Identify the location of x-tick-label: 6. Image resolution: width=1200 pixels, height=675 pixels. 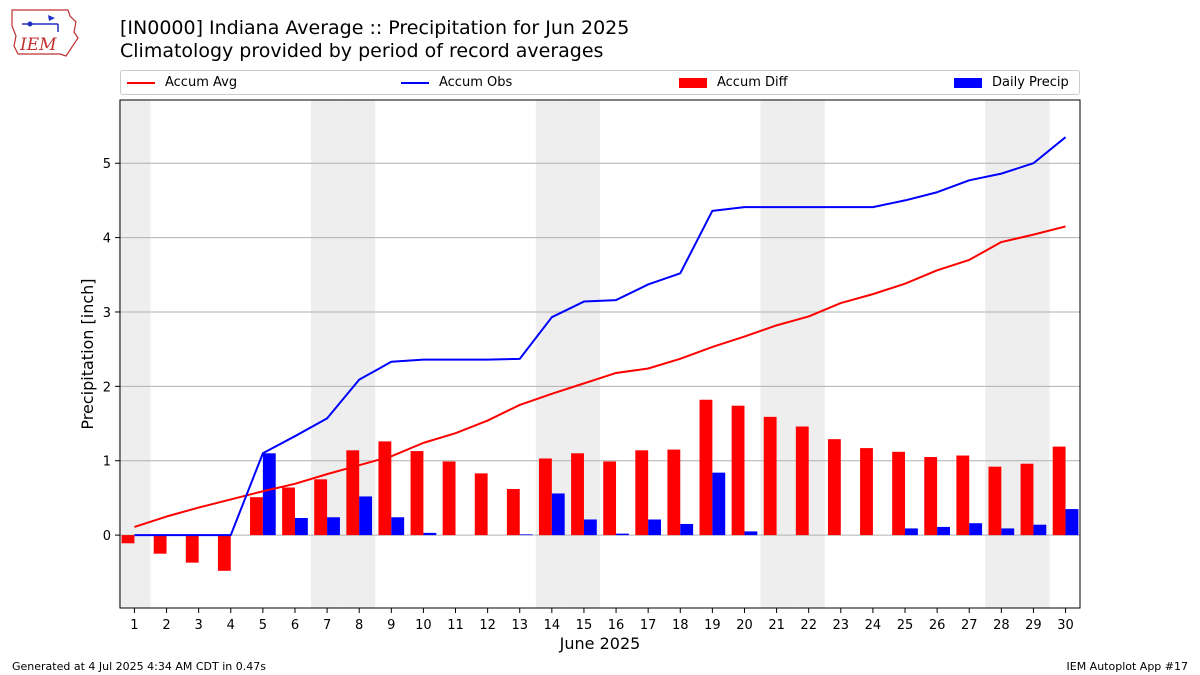
(295, 625).